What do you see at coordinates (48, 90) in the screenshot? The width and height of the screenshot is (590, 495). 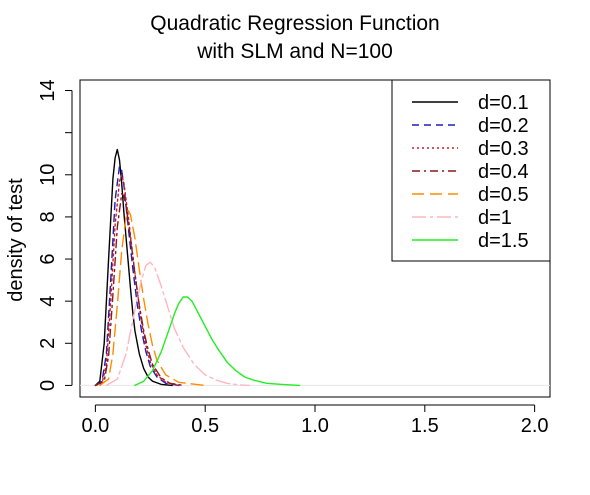 I see `y-tick-label: 14` at bounding box center [48, 90].